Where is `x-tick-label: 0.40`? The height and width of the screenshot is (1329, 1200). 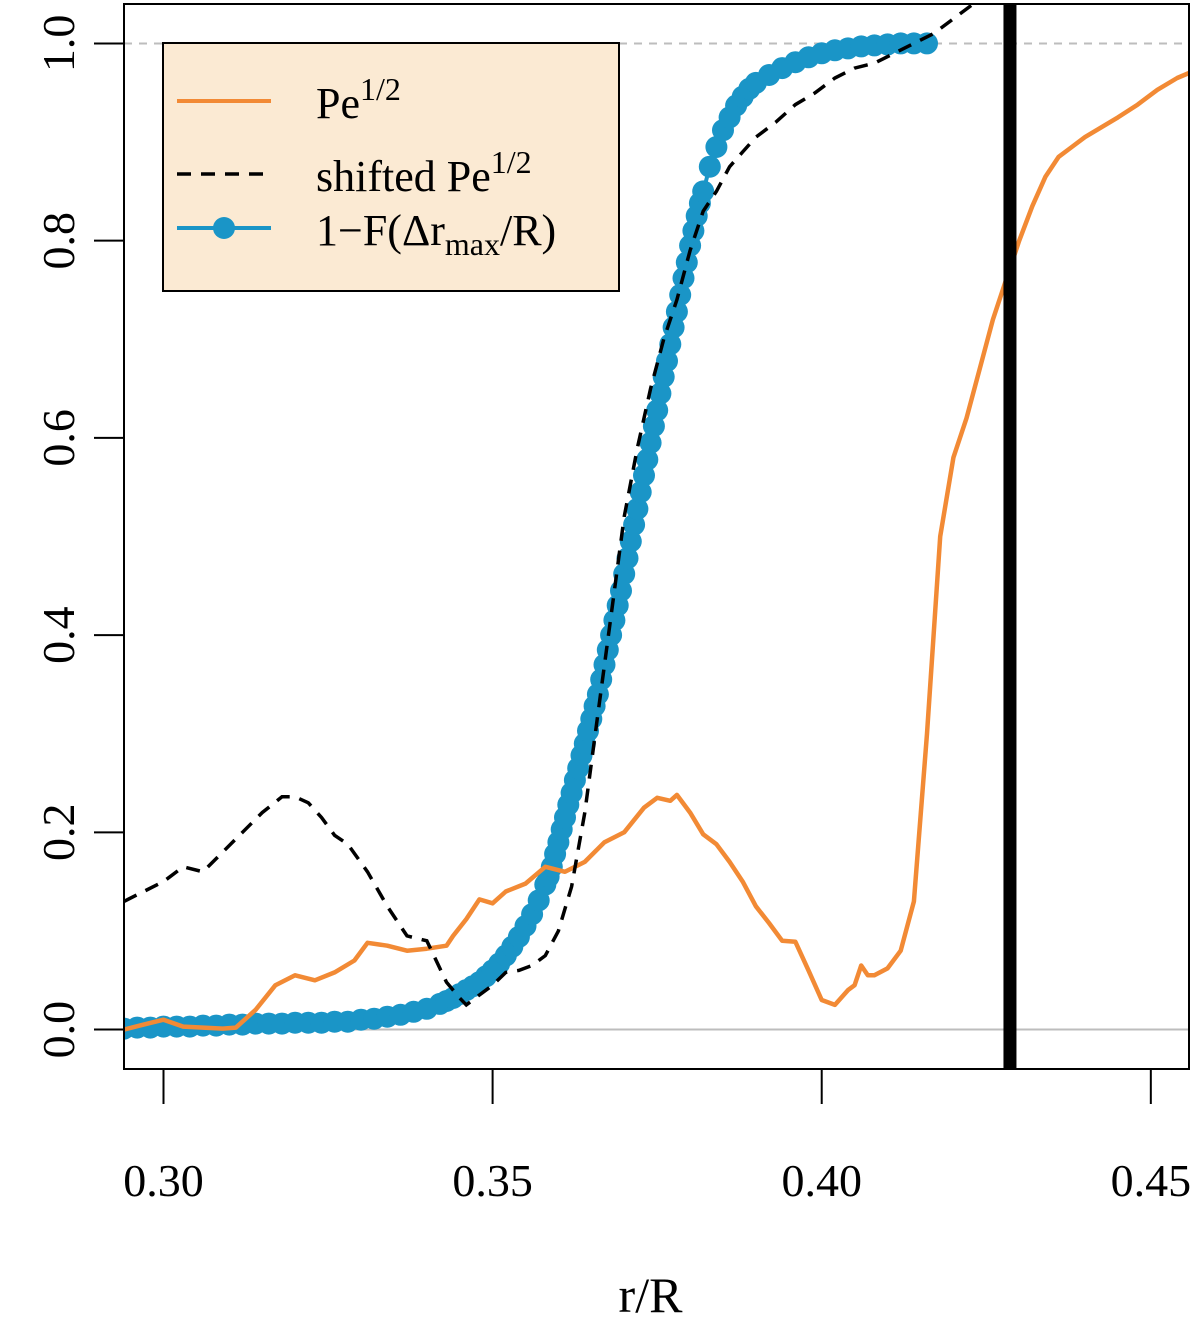 x-tick-label: 0.40 is located at coordinates (821, 1180).